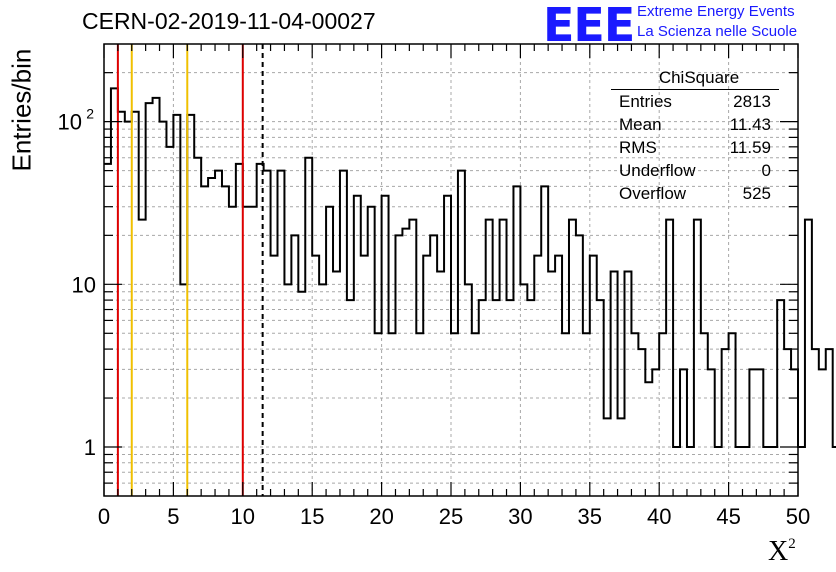 The height and width of the screenshot is (572, 836). What do you see at coordinates (653, 193) in the screenshot?
I see `stats-label: Overflow` at bounding box center [653, 193].